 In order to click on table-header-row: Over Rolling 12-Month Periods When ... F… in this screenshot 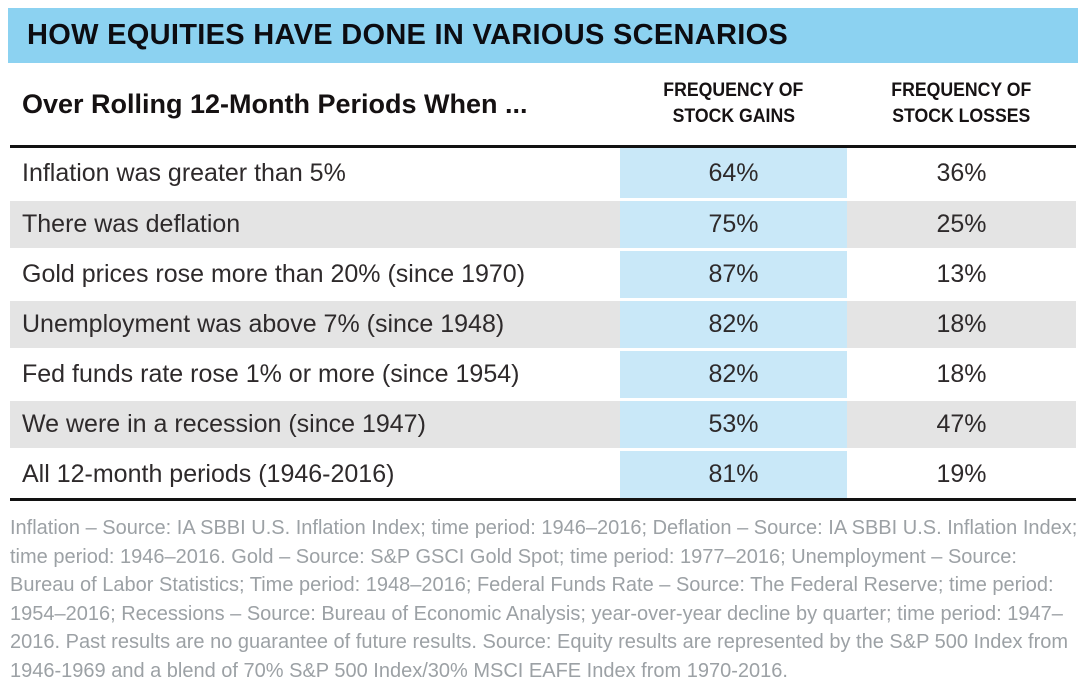, I will do `click(543, 105)`.